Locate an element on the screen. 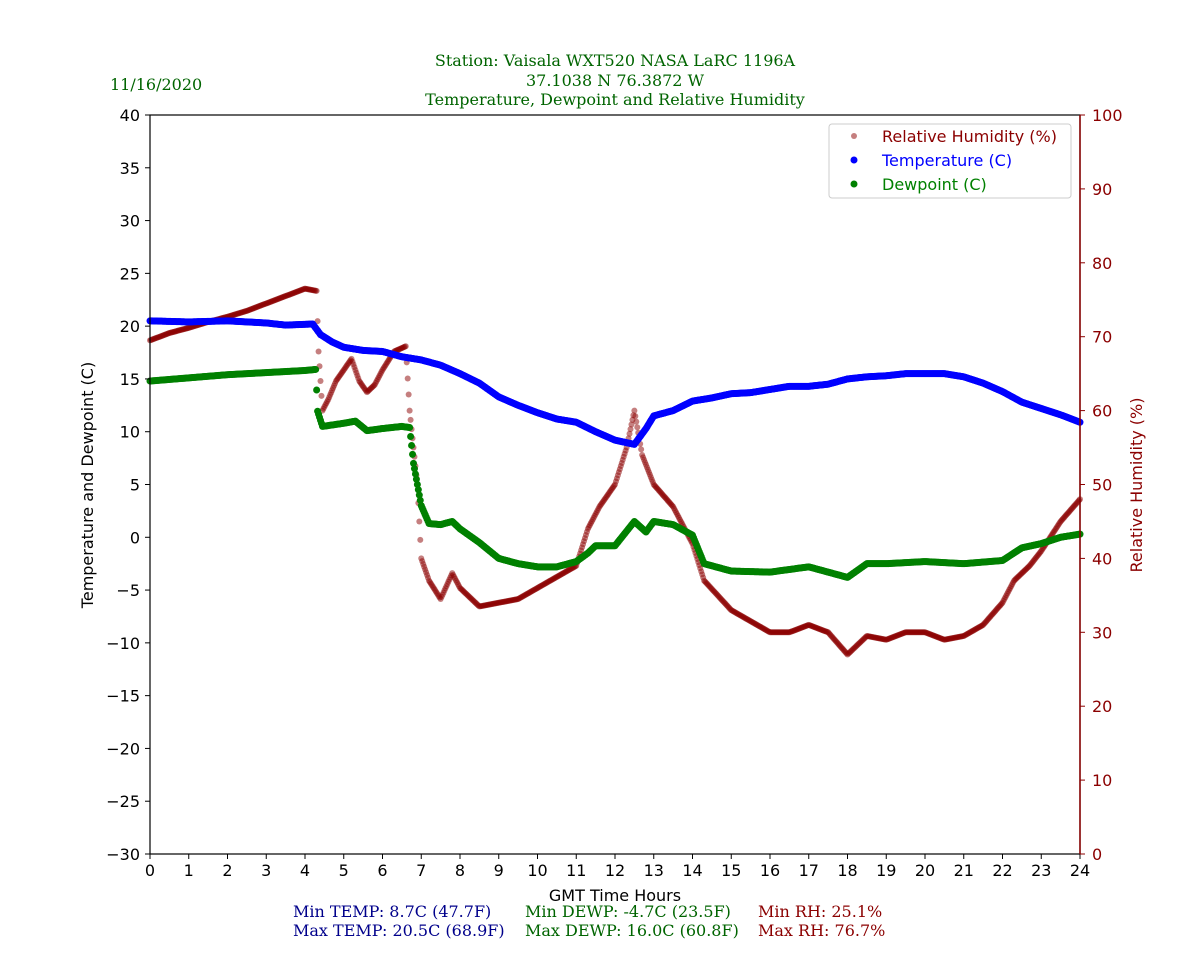 The height and width of the screenshot is (960, 1200). min-temp-stat: Min TEMP: 8.7C (47.7F) is located at coordinates (392, 911).